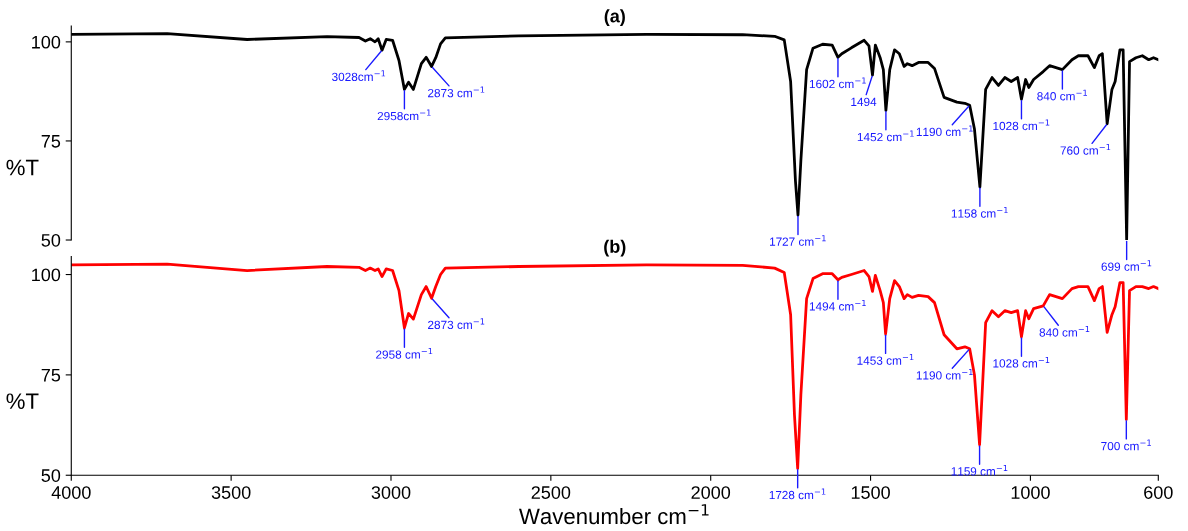 This screenshot has height=531, width=1188. What do you see at coordinates (797, 494) in the screenshot?
I see `annotation: 1728 cm$^{−1}$` at bounding box center [797, 494].